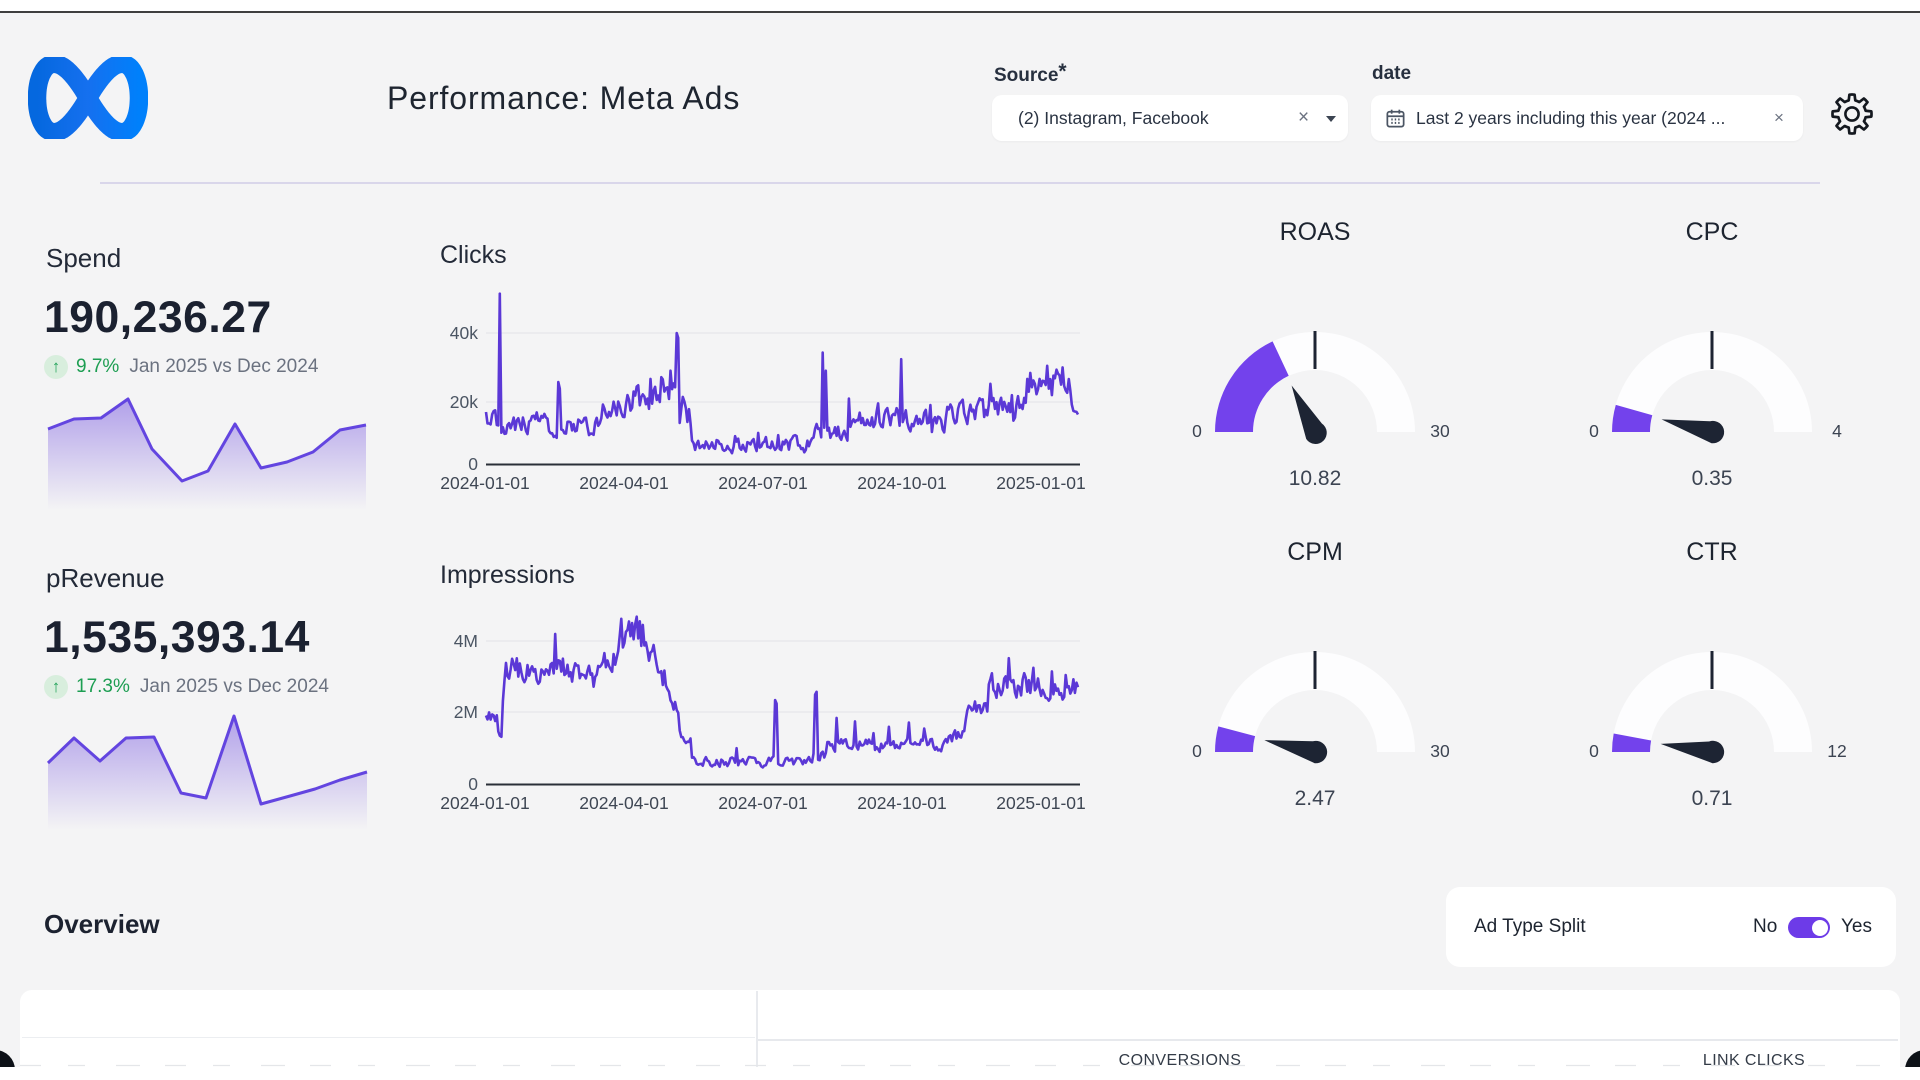 The height and width of the screenshot is (1080, 1920). What do you see at coordinates (466, 712) in the screenshot?
I see `svg-text: 2M` at bounding box center [466, 712].